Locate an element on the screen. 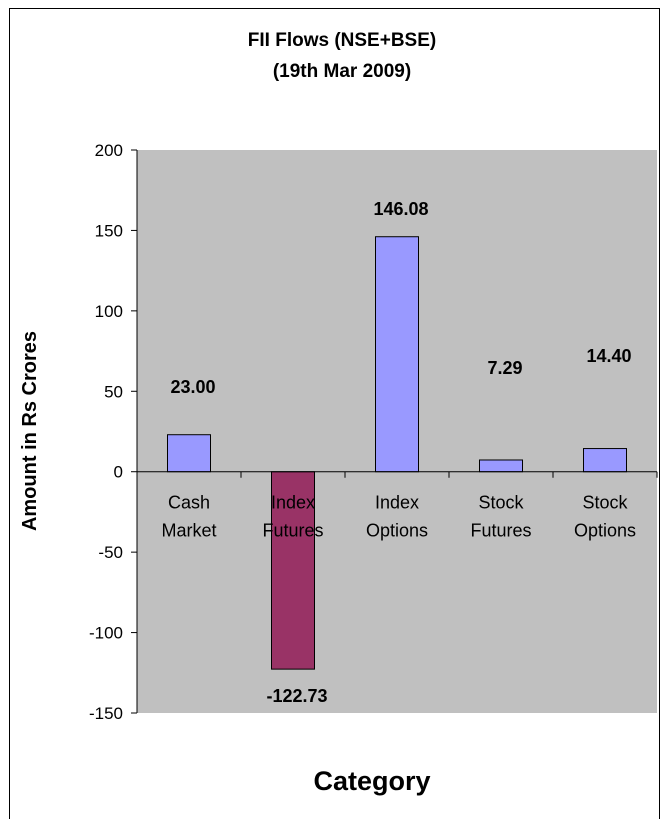  data-label: 146.08 is located at coordinates (400, 209).